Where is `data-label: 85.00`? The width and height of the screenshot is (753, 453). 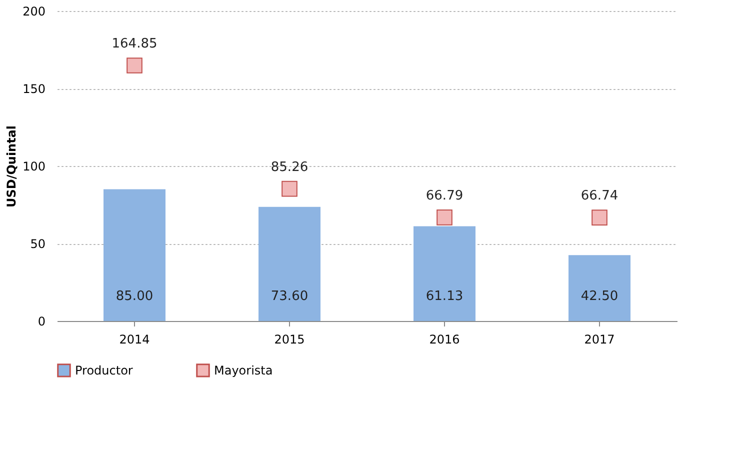 data-label: 85.00 is located at coordinates (135, 296).